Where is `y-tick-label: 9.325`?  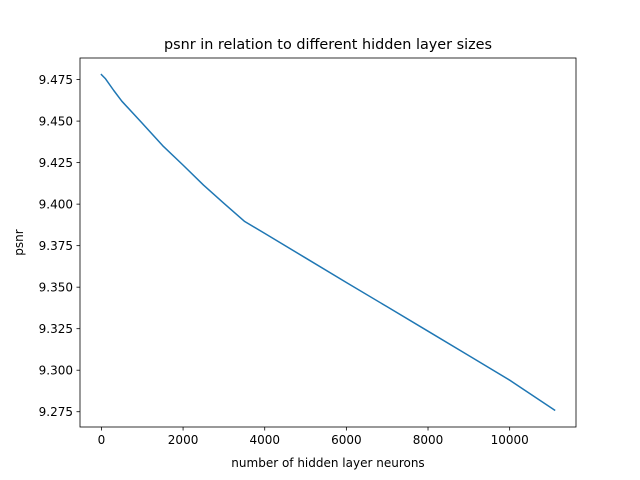
y-tick-label: 9.325 is located at coordinates (56, 329).